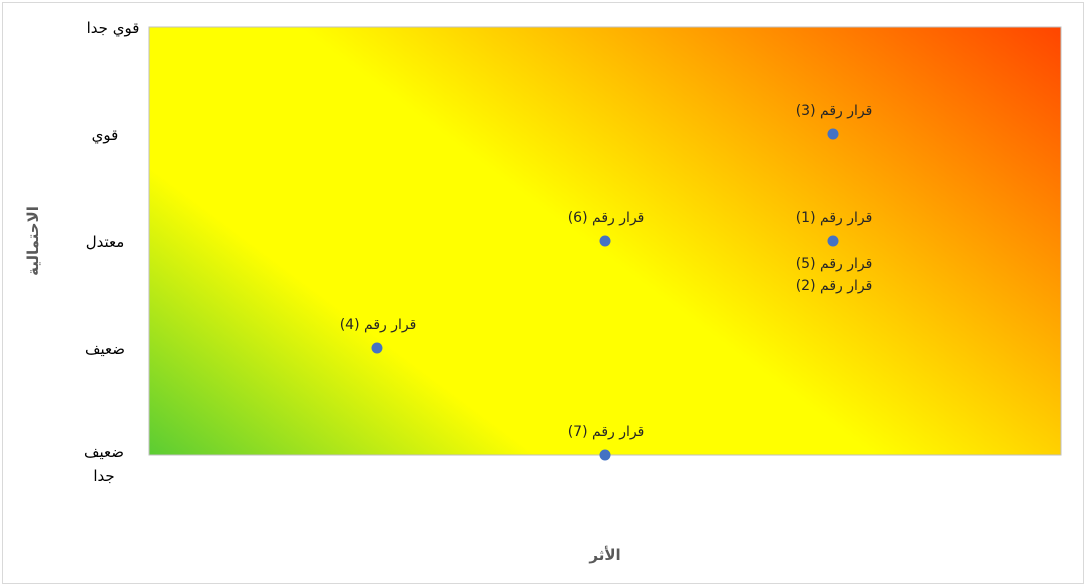 Image resolution: width=1088 pixels, height=588 pixels. What do you see at coordinates (834, 286) in the screenshot?
I see `data-point-label: قرار رقم (2)` at bounding box center [834, 286].